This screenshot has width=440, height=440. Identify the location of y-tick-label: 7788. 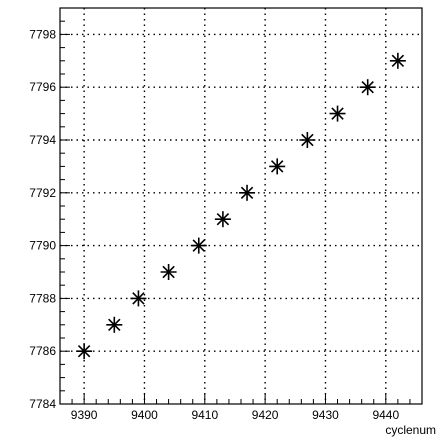
(42, 298).